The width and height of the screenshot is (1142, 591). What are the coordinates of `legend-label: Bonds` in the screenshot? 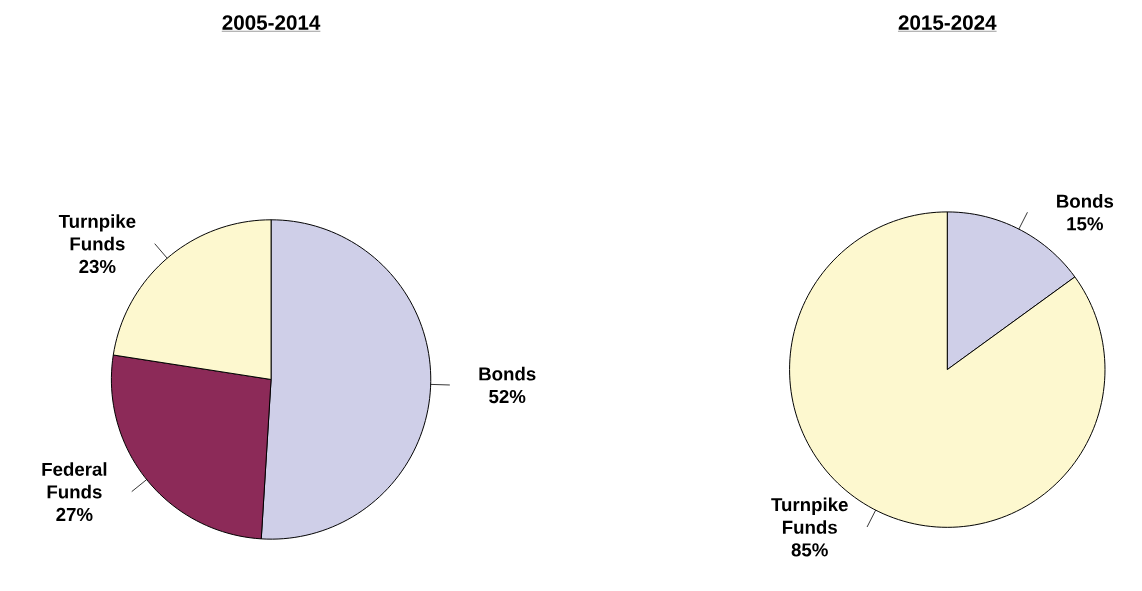 It's located at (507, 373).